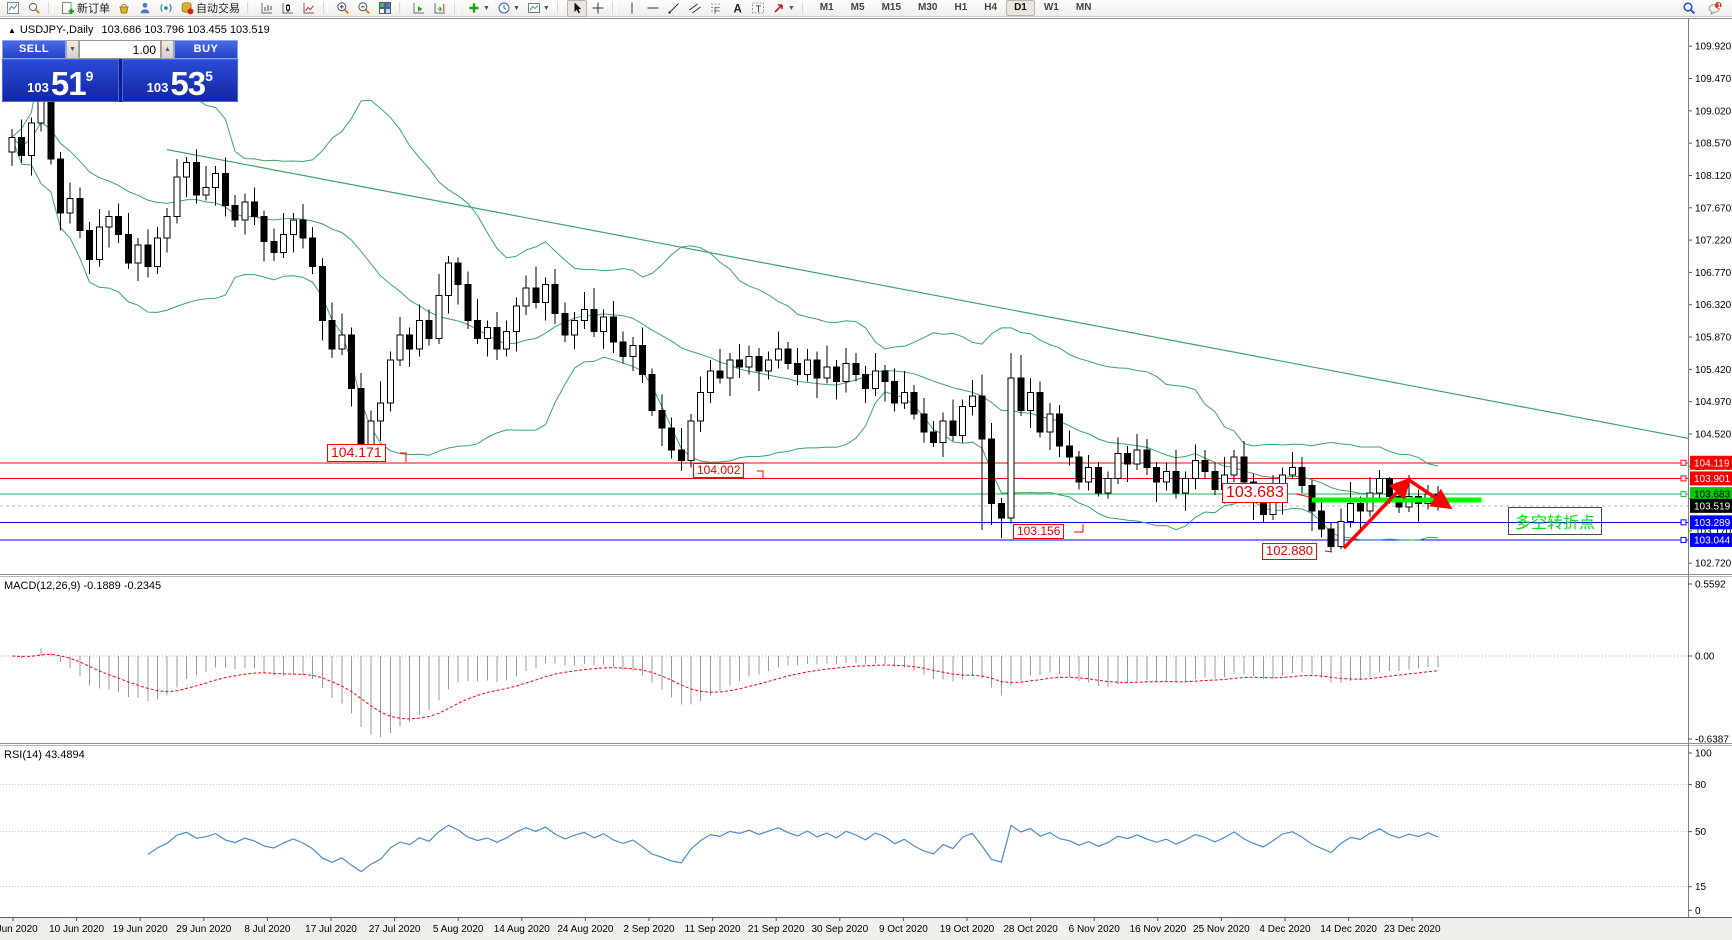 This screenshot has height=940, width=1732. I want to click on svg-text: -0.6387, so click(1712, 740).